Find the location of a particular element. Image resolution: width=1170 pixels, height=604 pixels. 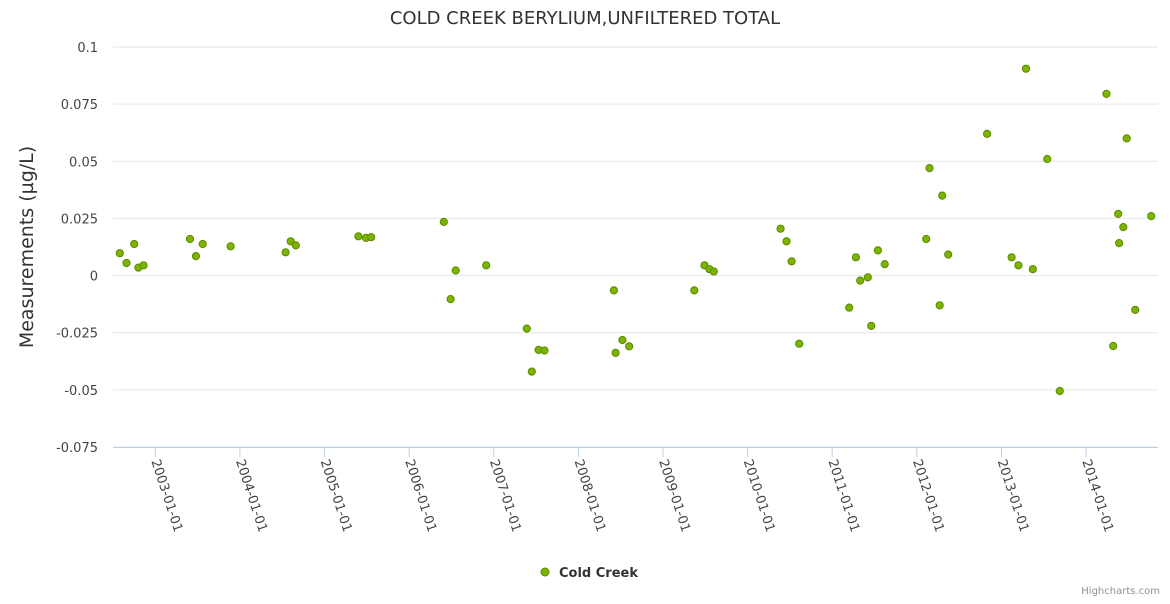

y-tick-label: 0.05 is located at coordinates (83, 162).